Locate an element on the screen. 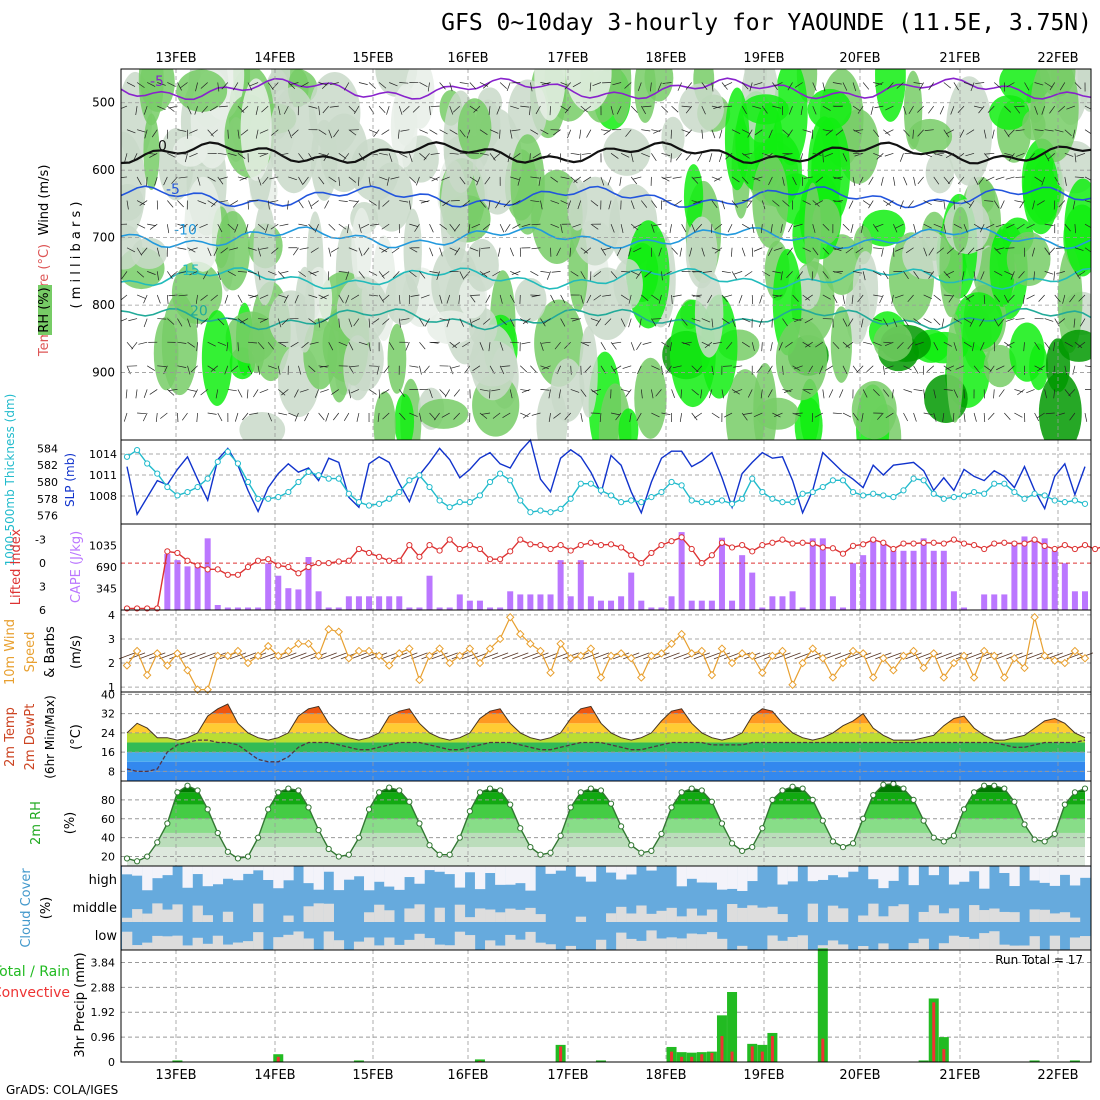 The image size is (1100, 1100). temp-axis-label-b: 2m DewPt is located at coordinates (30, 737).